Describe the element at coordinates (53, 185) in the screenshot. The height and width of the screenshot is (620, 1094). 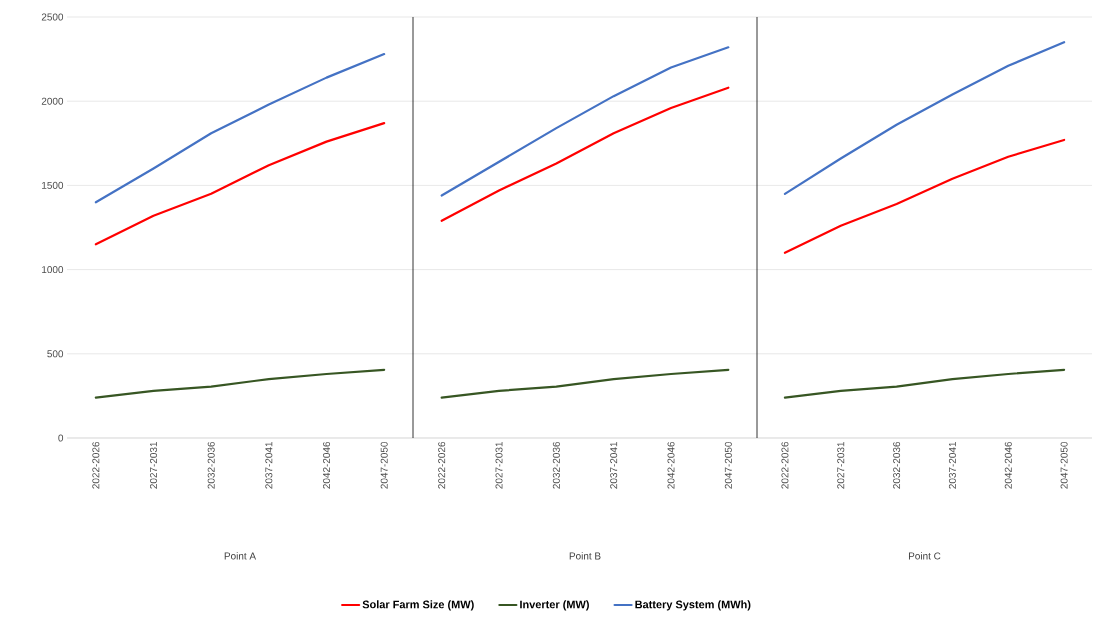
I see `y-tick-label: 1500` at that location.